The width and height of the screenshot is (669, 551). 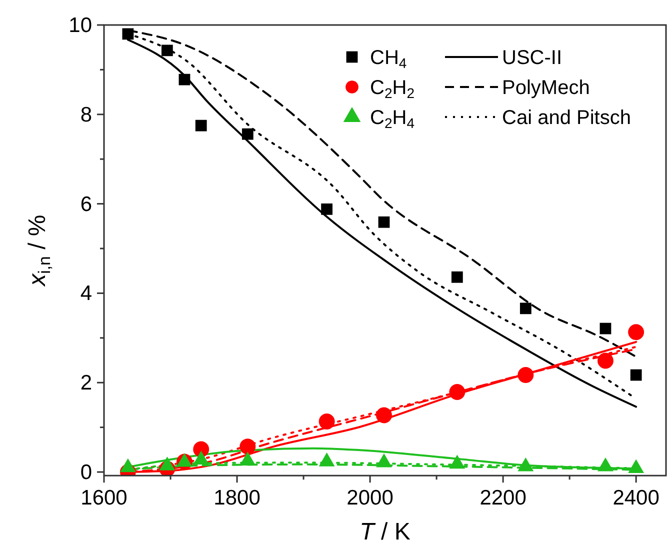 I want to click on y-tick-label: 6, so click(x=86, y=204).